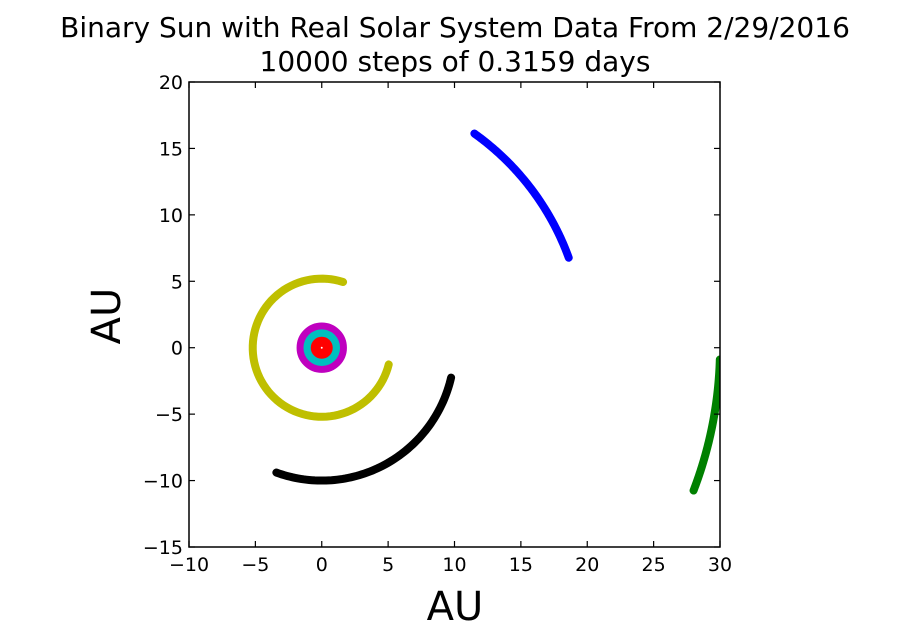 The width and height of the screenshot is (908, 642). I want to click on x-tick-label: 30, so click(720, 565).